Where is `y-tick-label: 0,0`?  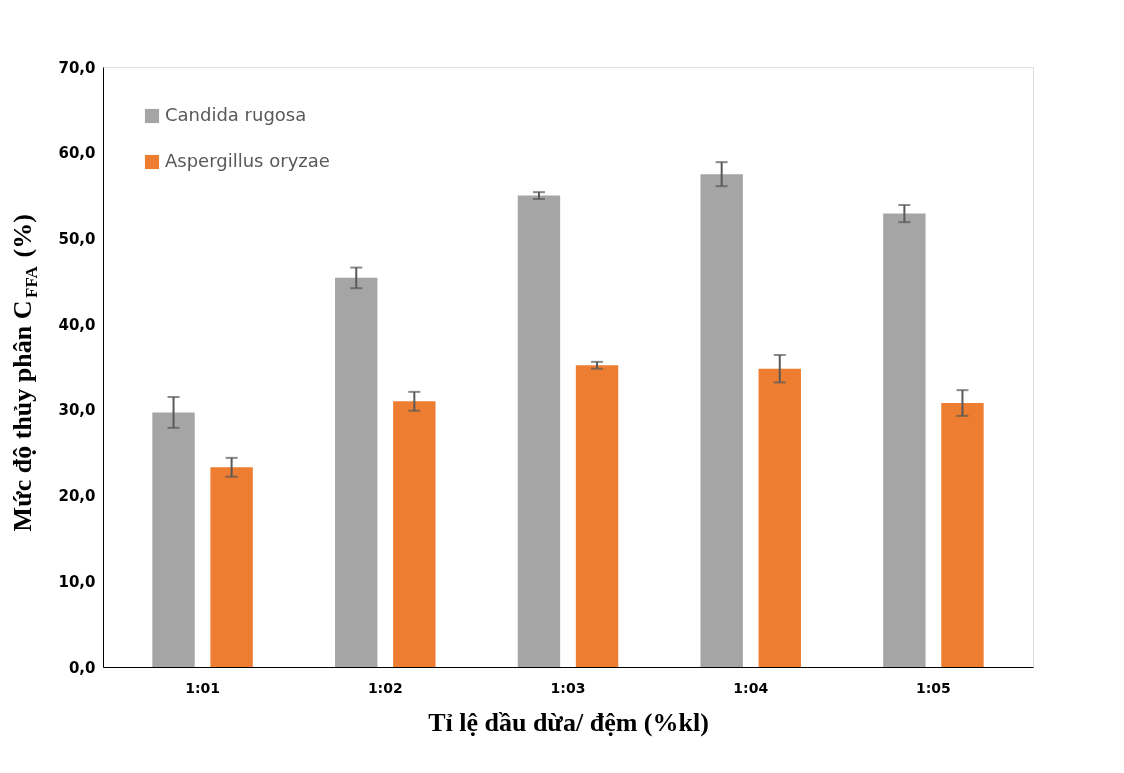 y-tick-label: 0,0 is located at coordinates (82, 667).